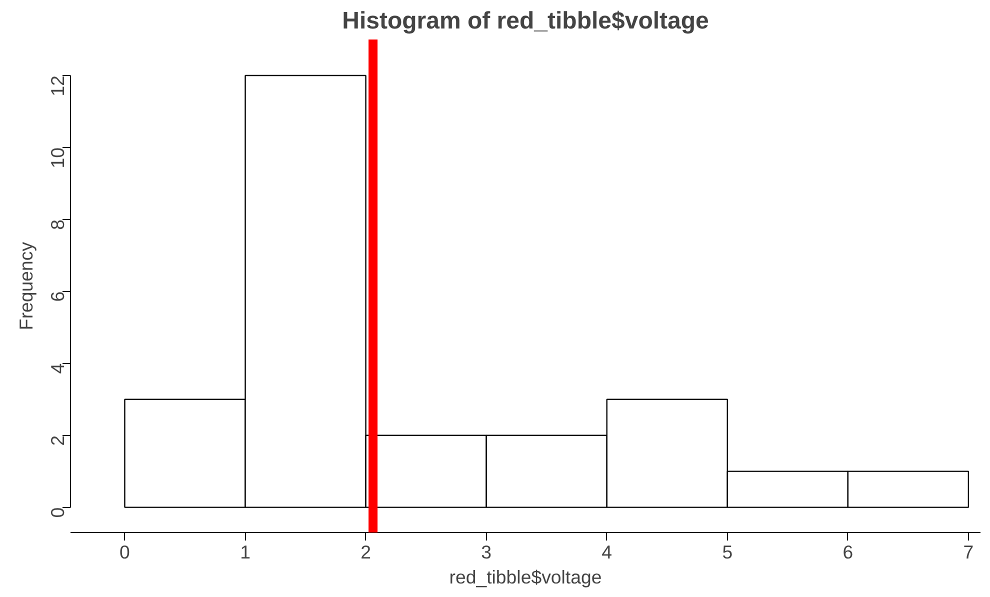  Describe the element at coordinates (245, 552) in the screenshot. I see `x-tick-label: 1` at that location.